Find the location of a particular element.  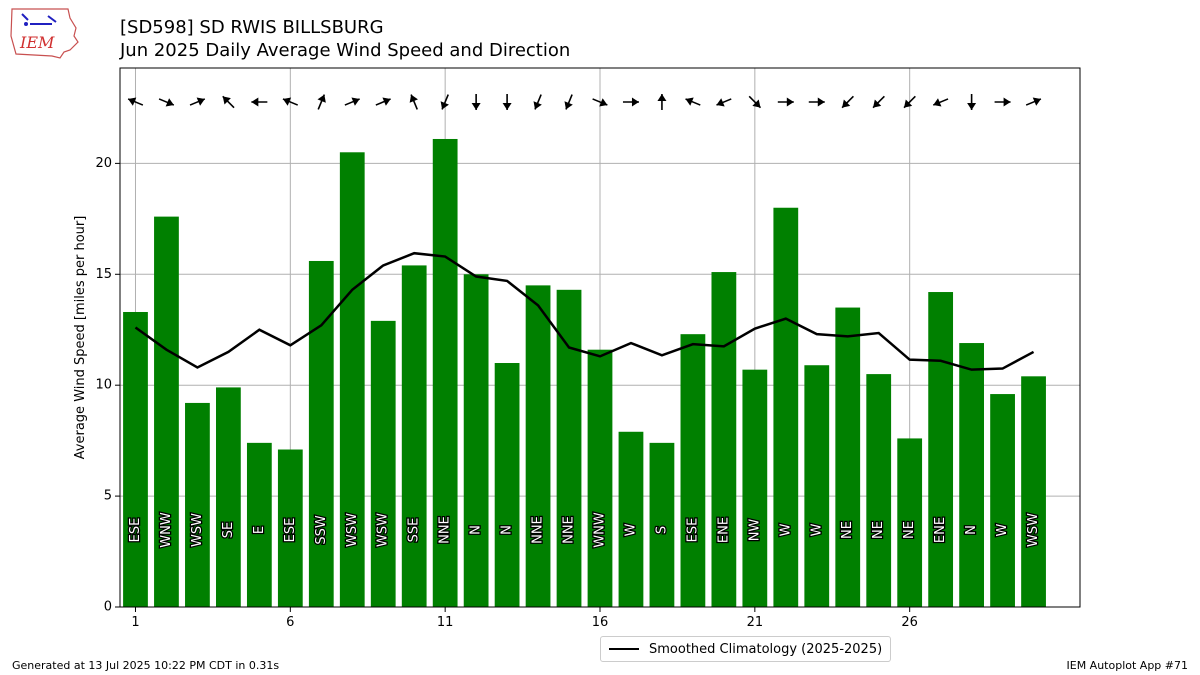

chart-title: [SD598] SD RWIS BILLSBURG is located at coordinates (252, 27).